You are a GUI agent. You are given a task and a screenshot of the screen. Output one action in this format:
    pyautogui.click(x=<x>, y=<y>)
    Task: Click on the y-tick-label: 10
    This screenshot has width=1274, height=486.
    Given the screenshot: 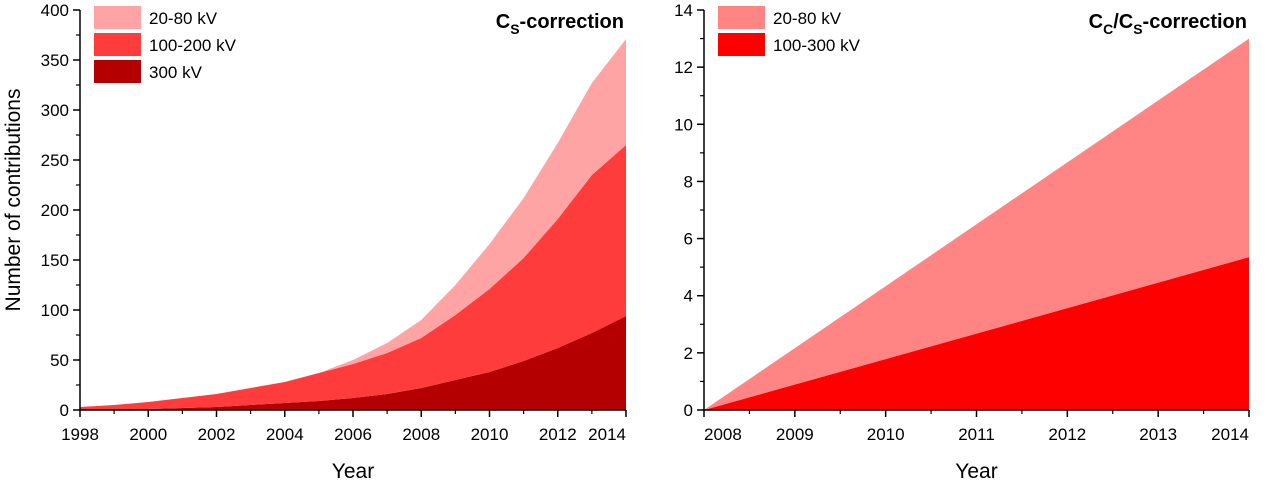 What is the action you would take?
    pyautogui.click(x=683, y=124)
    